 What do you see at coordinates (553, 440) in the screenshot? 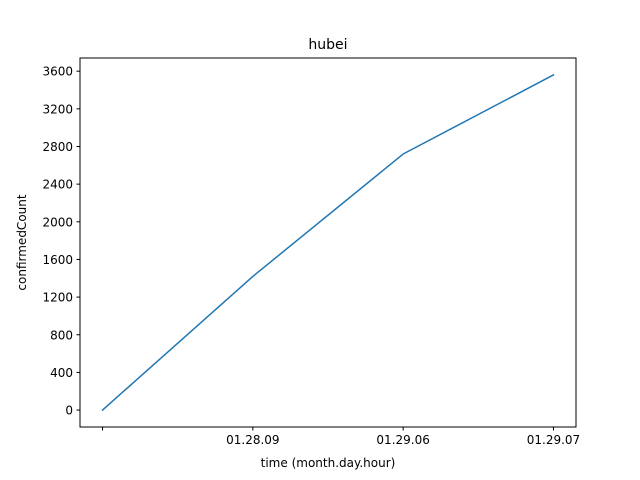
I see `x-tick-label: 01.29.07` at bounding box center [553, 440].